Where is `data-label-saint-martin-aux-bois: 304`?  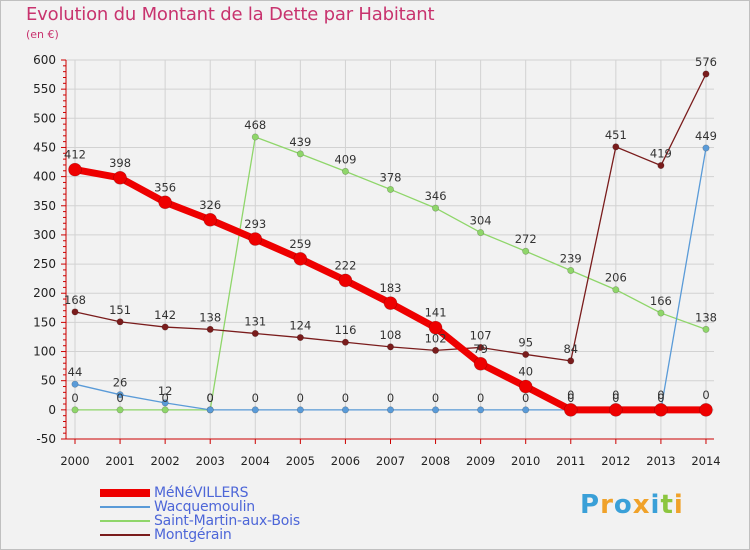 data-label-saint-martin-aux-bois: 304 is located at coordinates (481, 221).